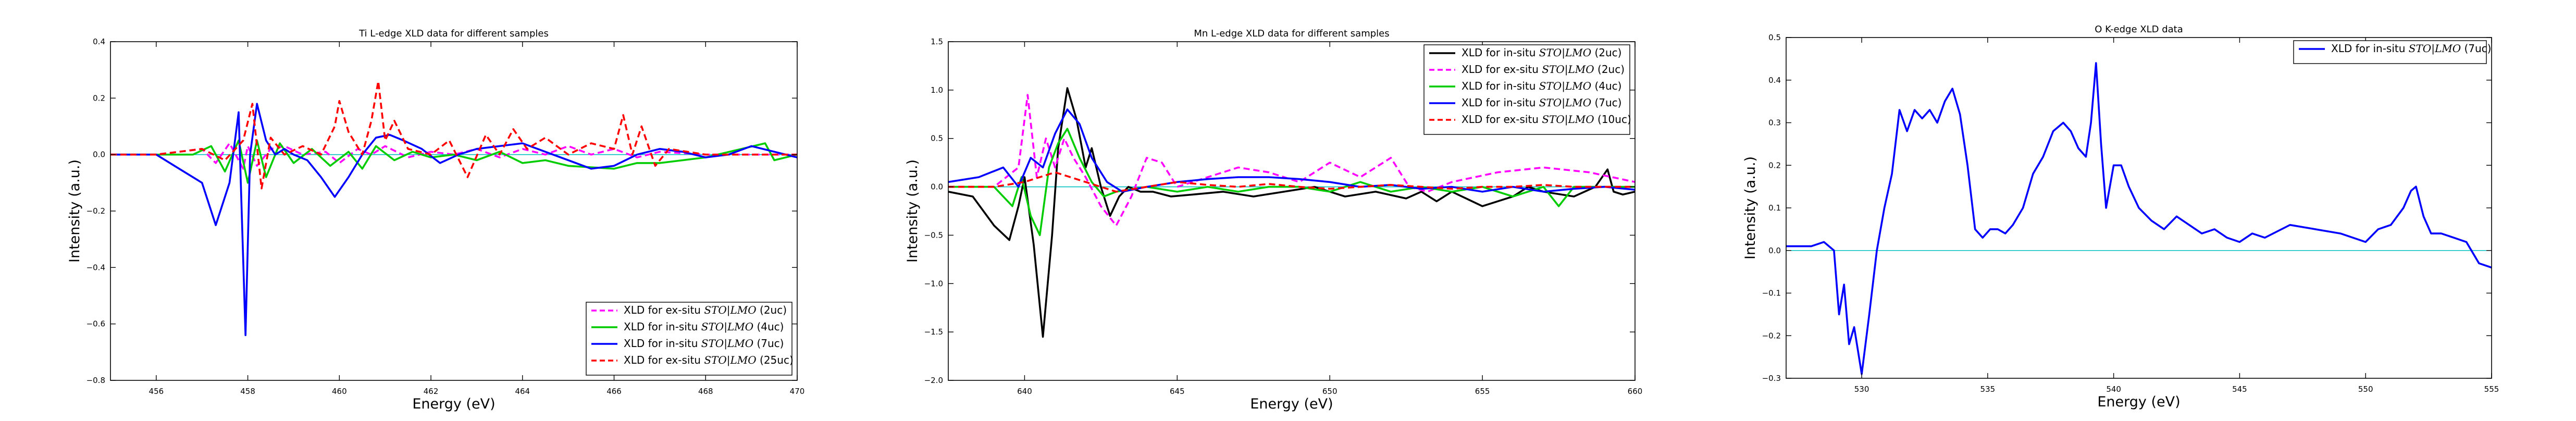 This screenshot has width=2576, height=421. Describe the element at coordinates (937, 41) in the screenshot. I see `y-tick-label: 1.5` at that location.